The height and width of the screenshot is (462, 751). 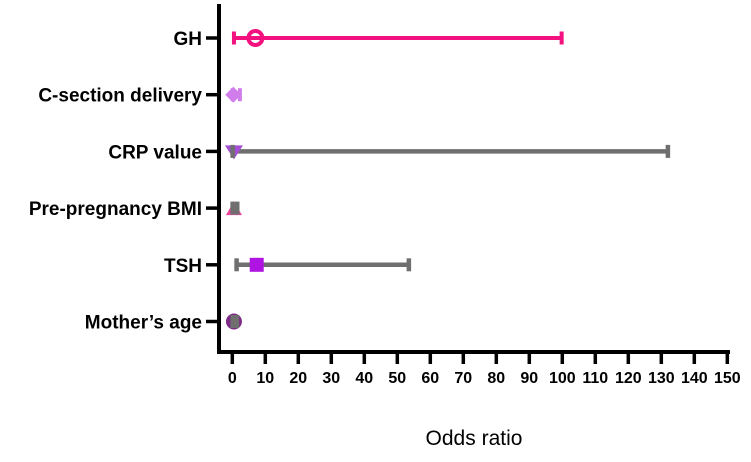 I want to click on category-label: CRP value, so click(x=155, y=152).